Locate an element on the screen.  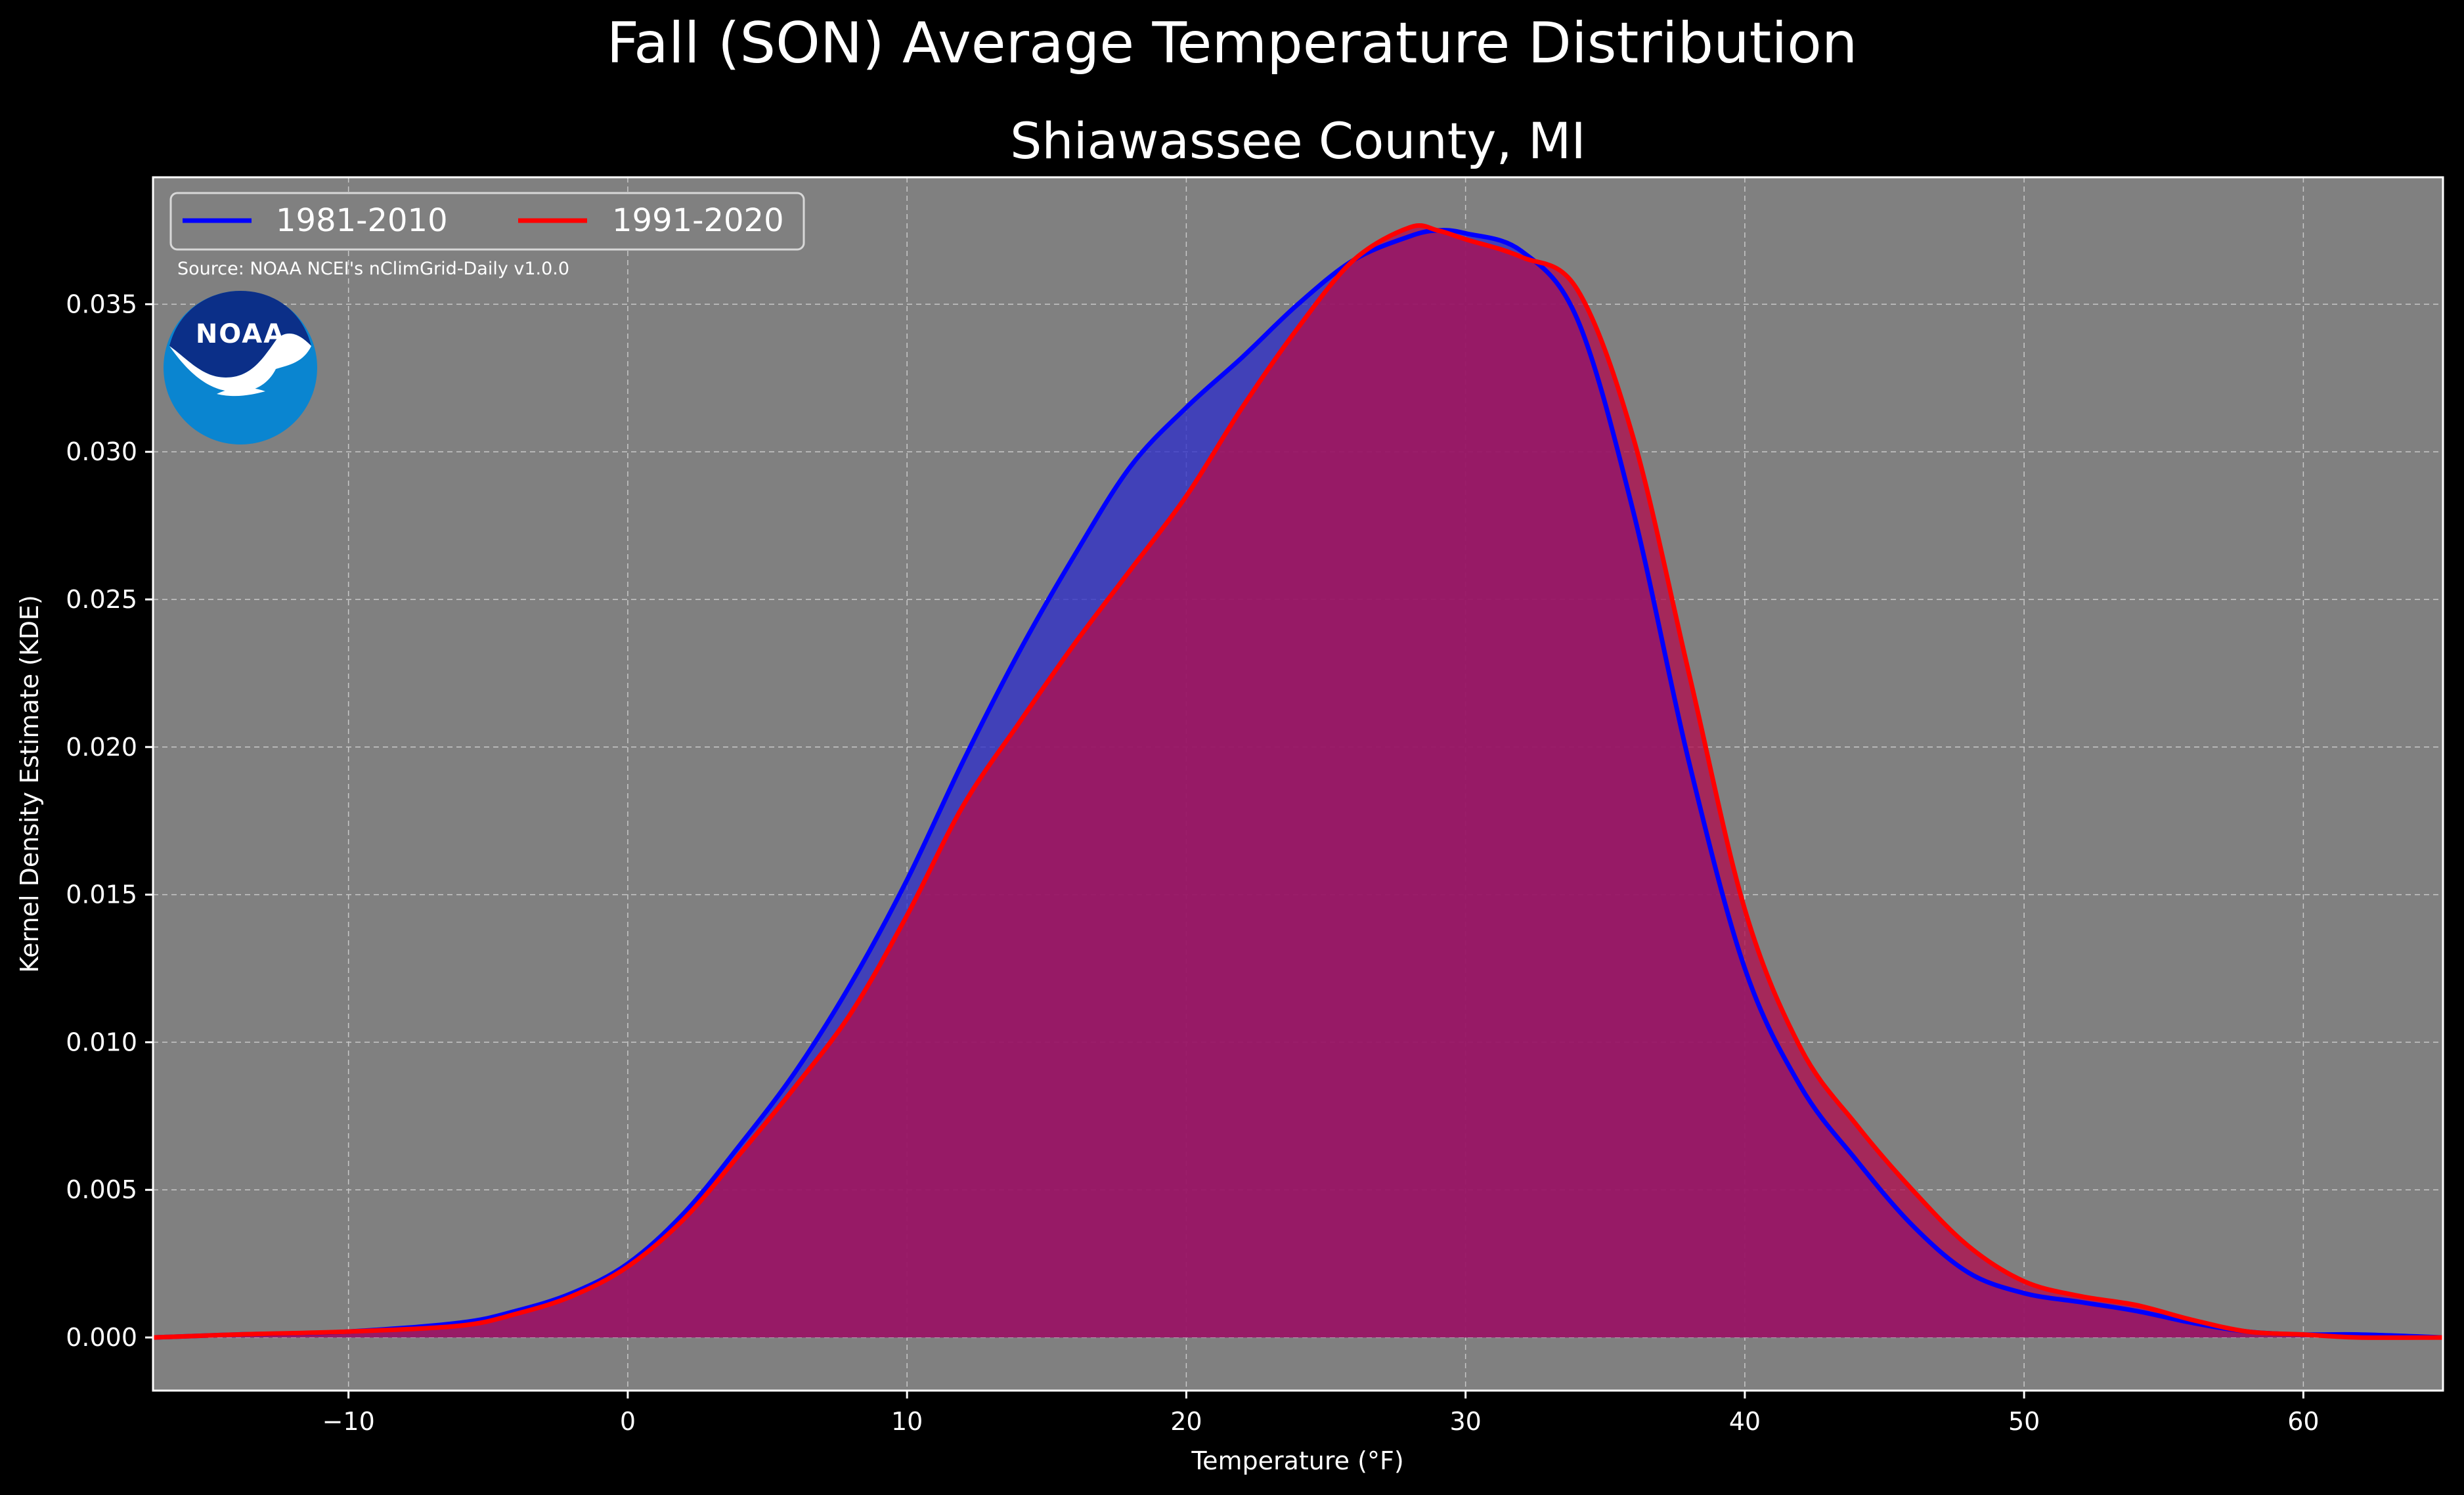
noaa-logo-gull is located at coordinates (240, 362).